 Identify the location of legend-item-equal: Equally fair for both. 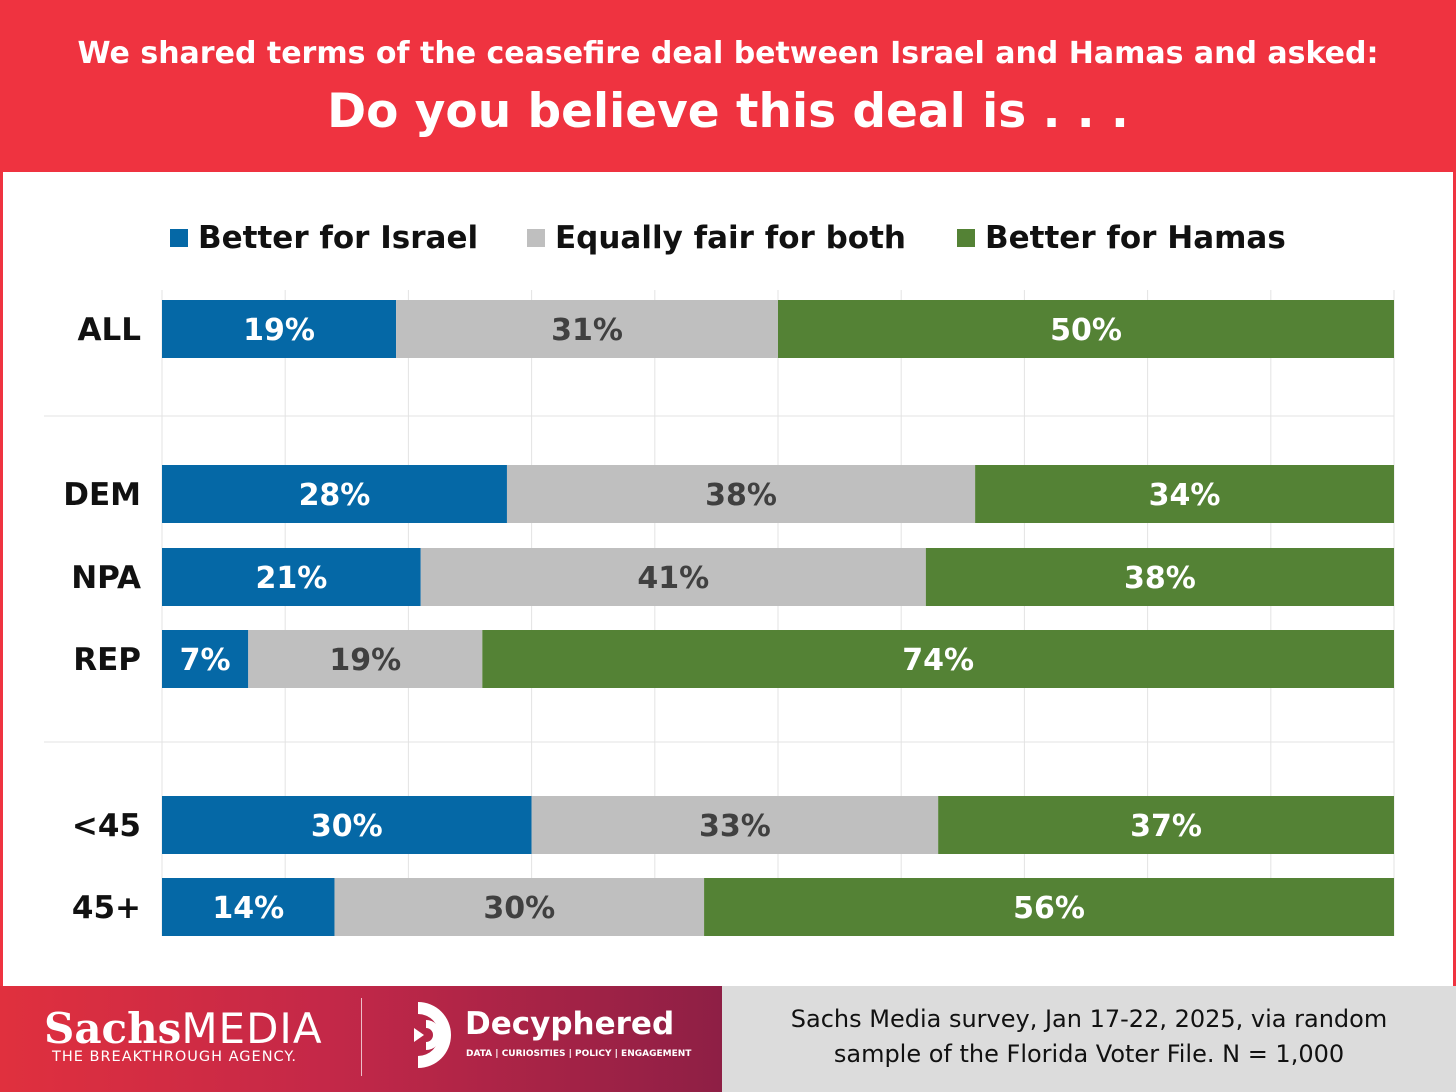
(716, 238).